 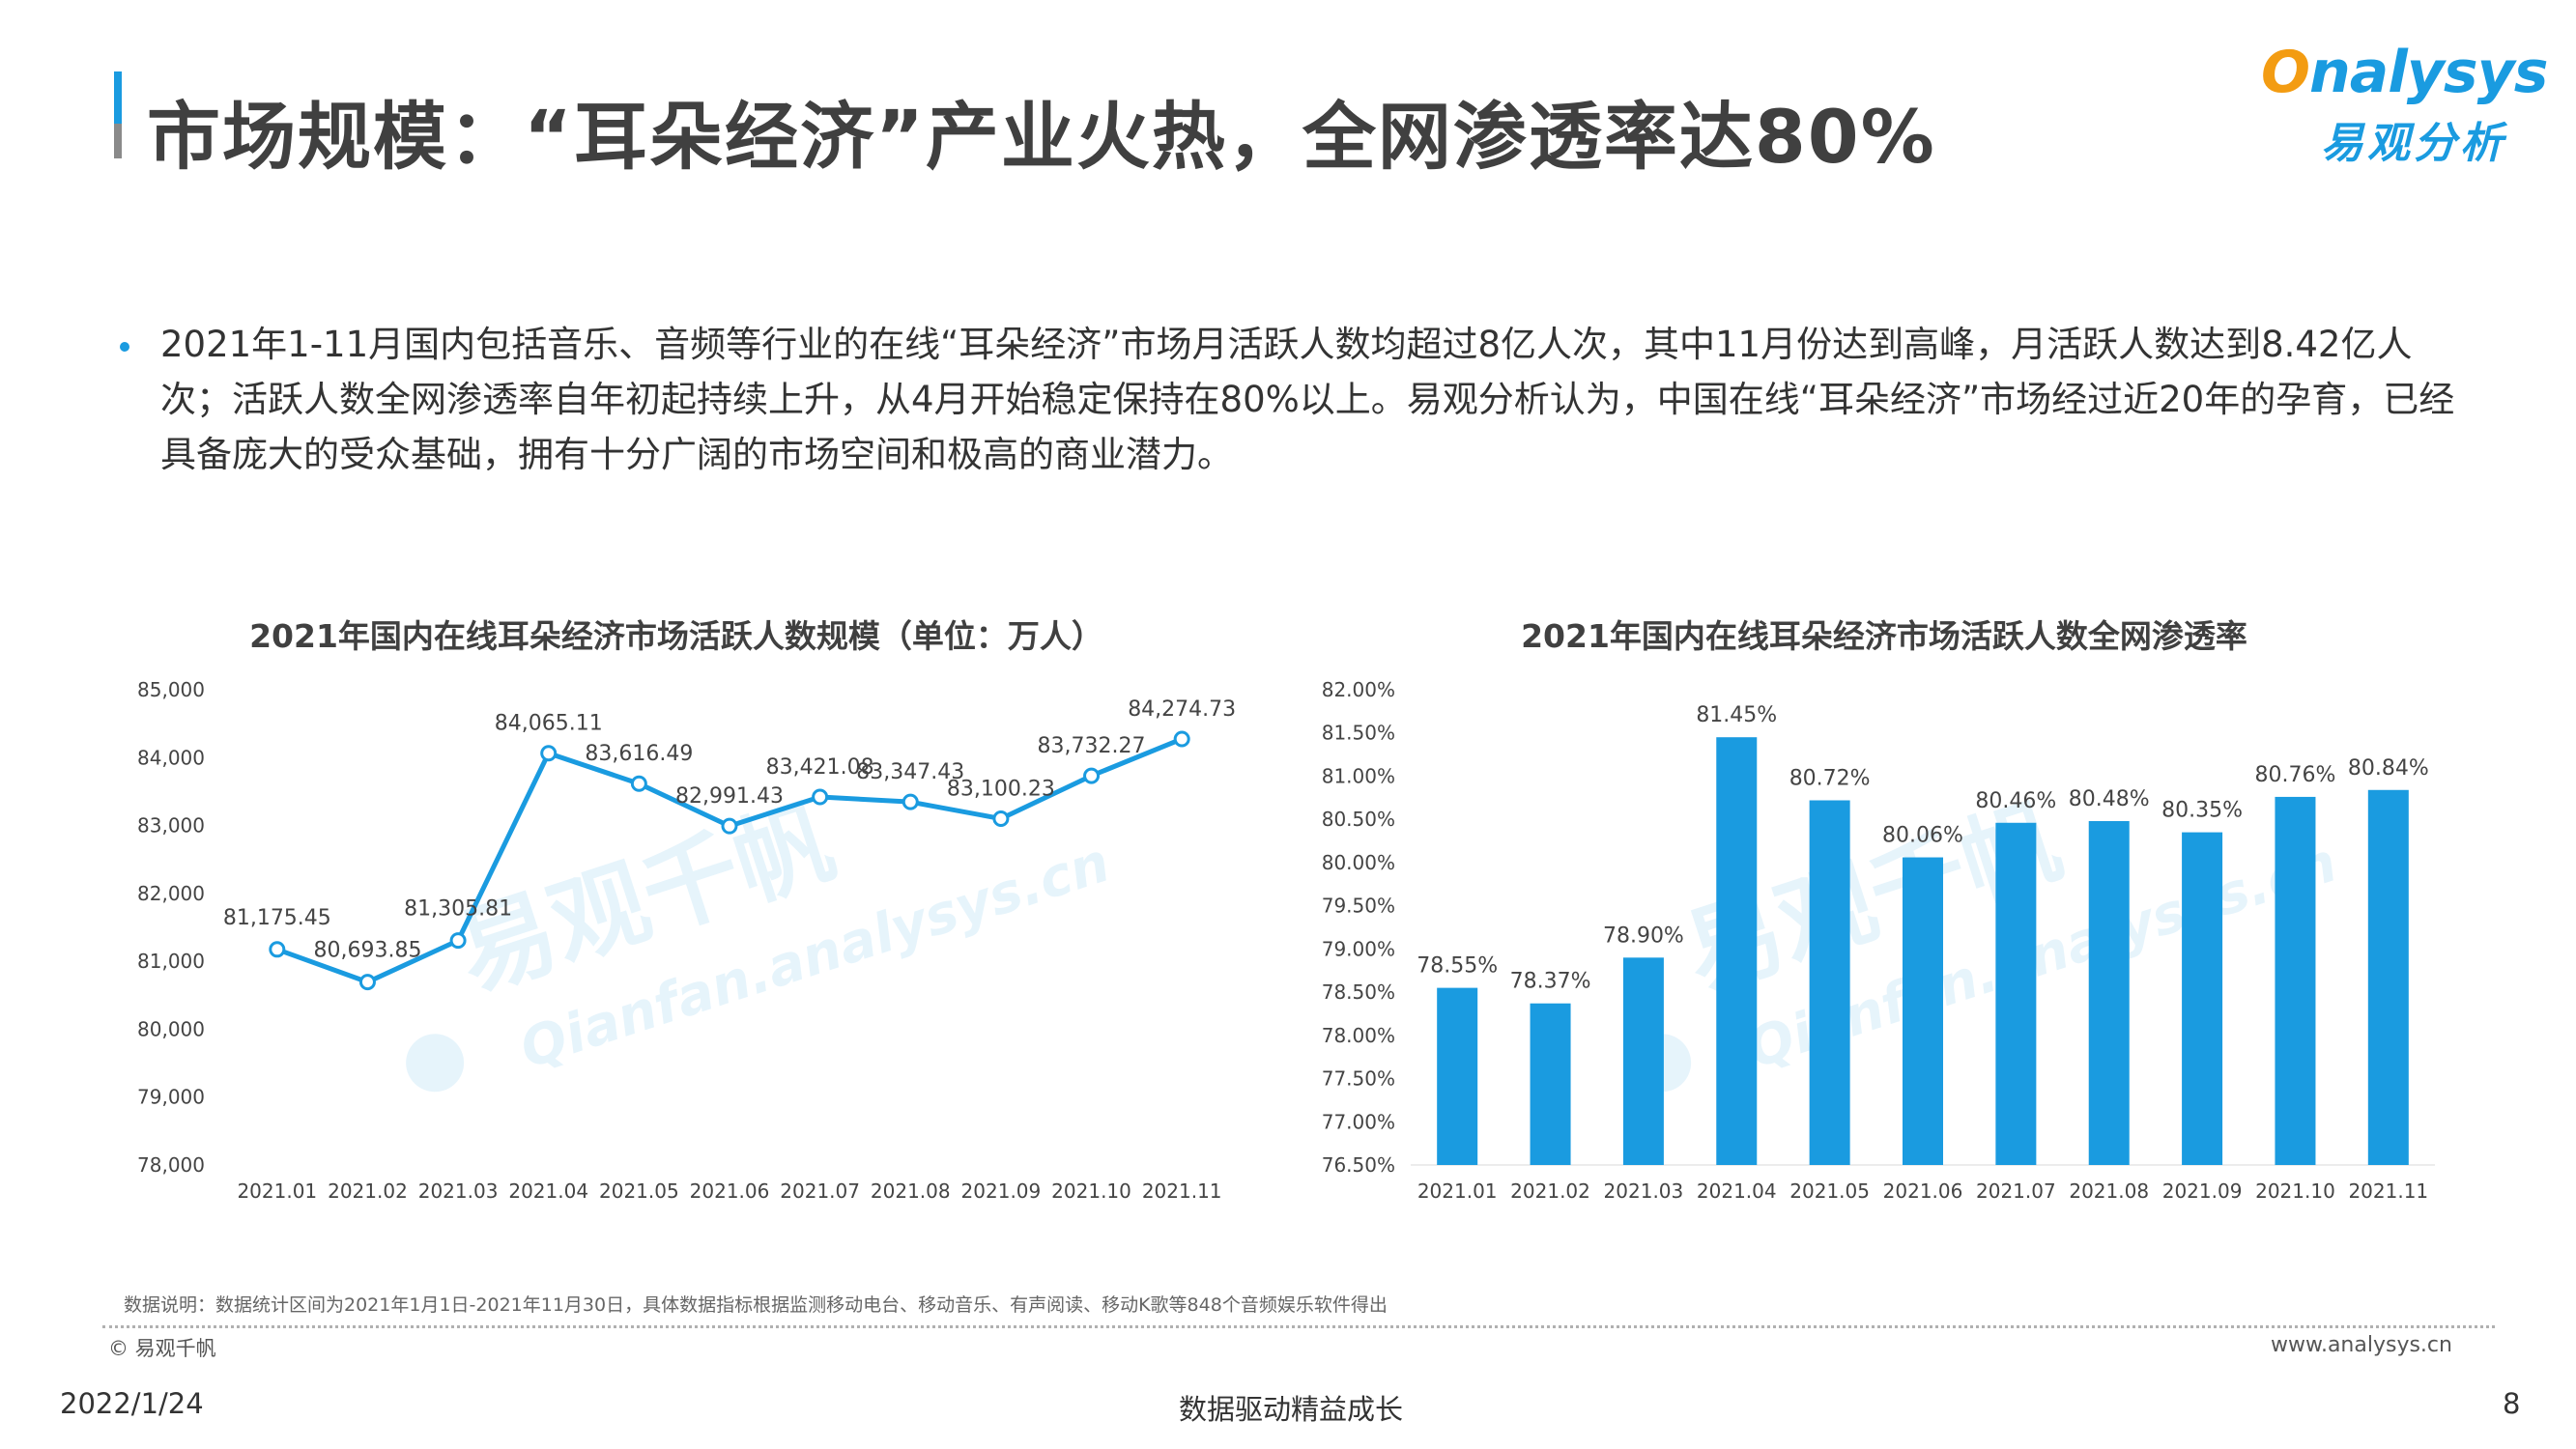 What do you see at coordinates (549, 724) in the screenshot?
I see `data-label: 84,065.11` at bounding box center [549, 724].